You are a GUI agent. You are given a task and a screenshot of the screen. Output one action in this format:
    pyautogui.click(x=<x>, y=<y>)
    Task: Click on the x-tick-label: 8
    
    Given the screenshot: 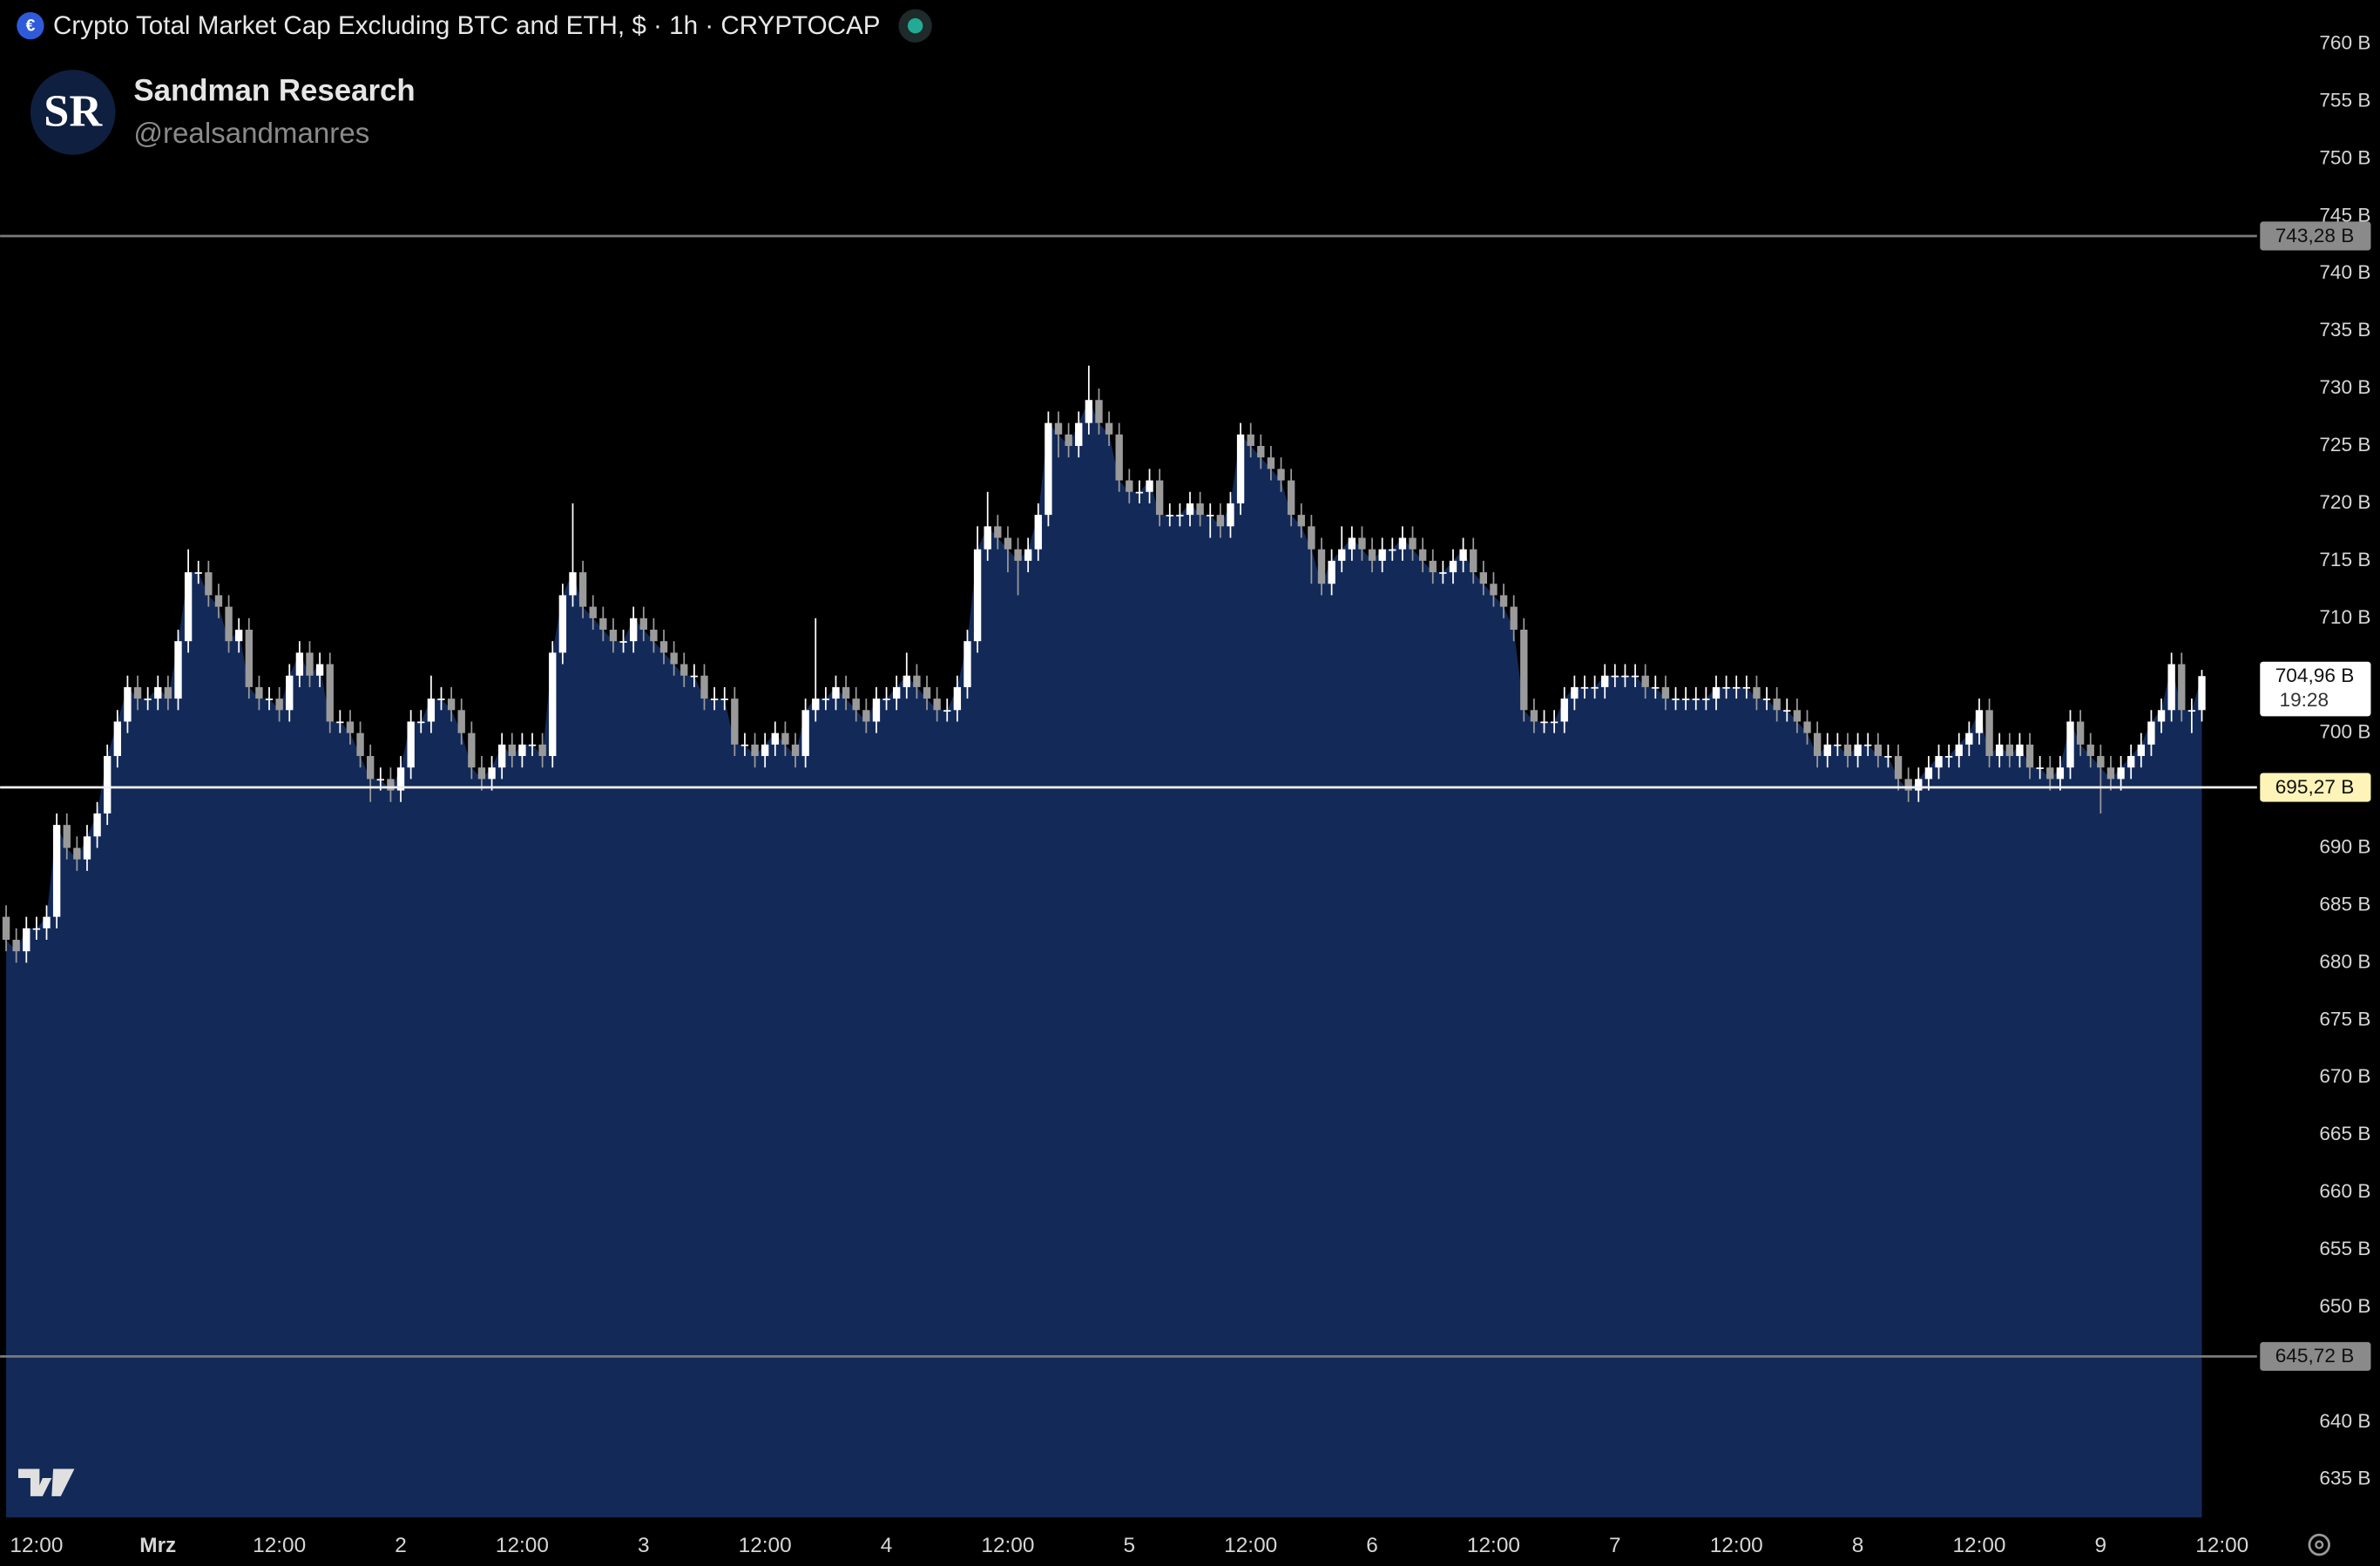 What is the action you would take?
    pyautogui.click(x=1858, y=1545)
    